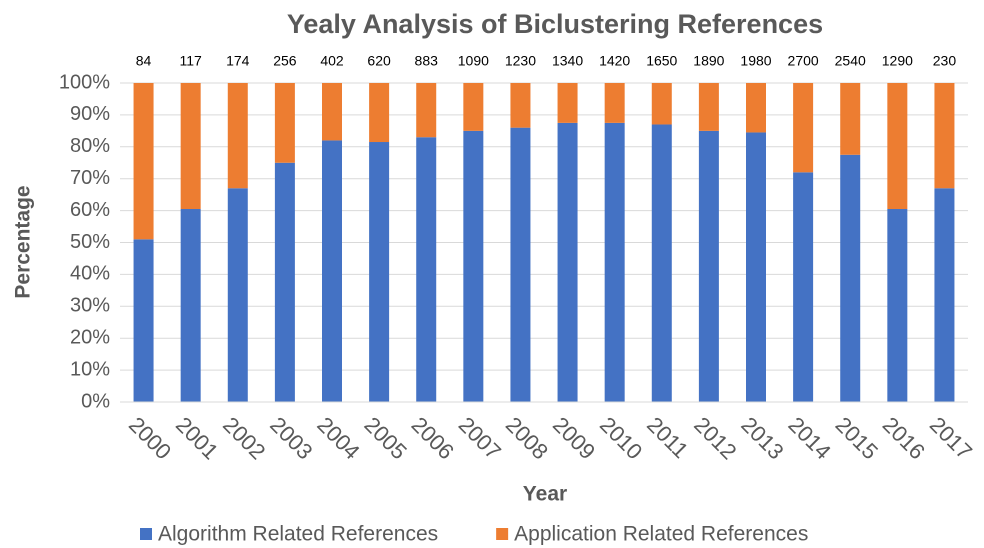 The width and height of the screenshot is (984, 548). Describe the element at coordinates (545, 494) in the screenshot. I see `x-axis-label: Year` at that location.